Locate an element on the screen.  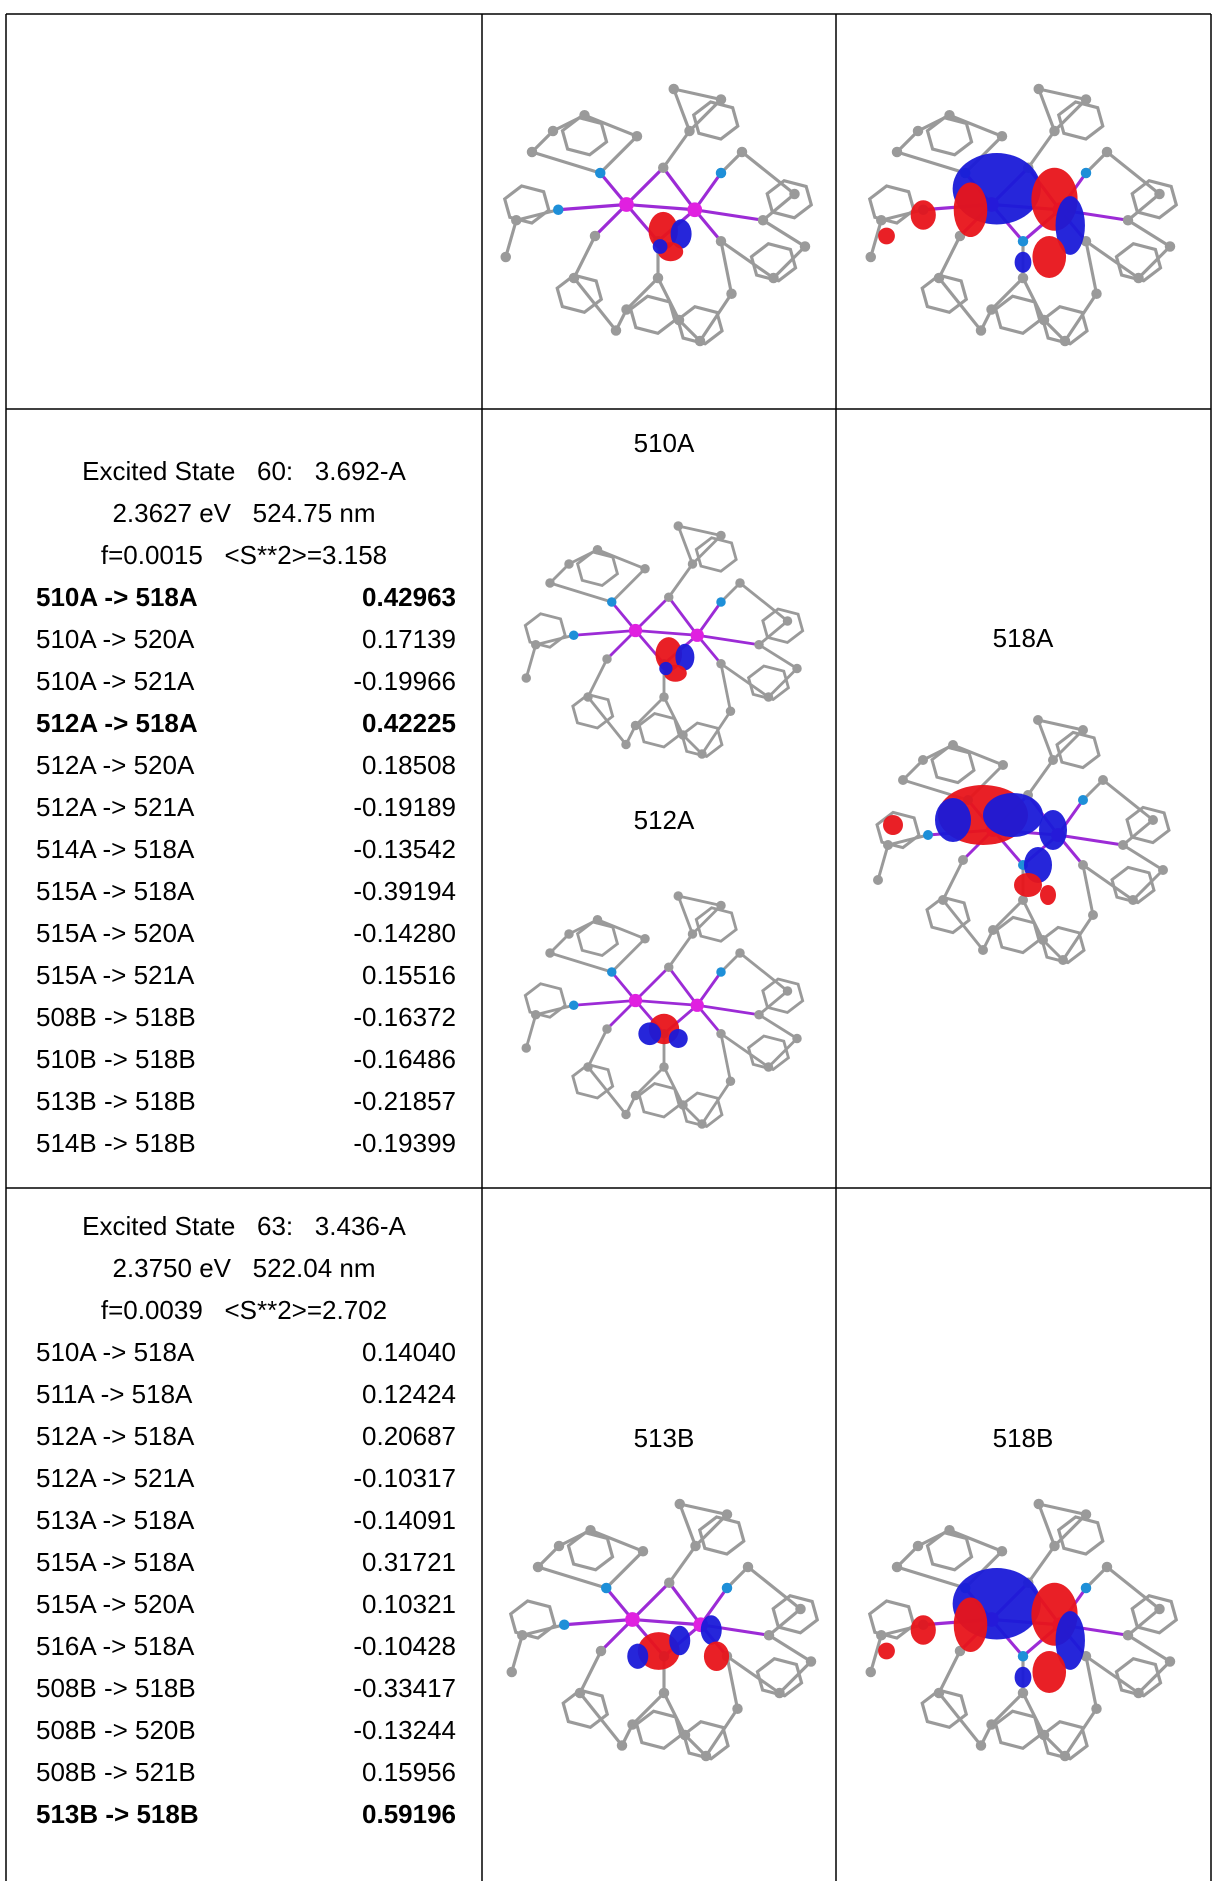
coefficient: 0.10321 is located at coordinates (409, 1604).